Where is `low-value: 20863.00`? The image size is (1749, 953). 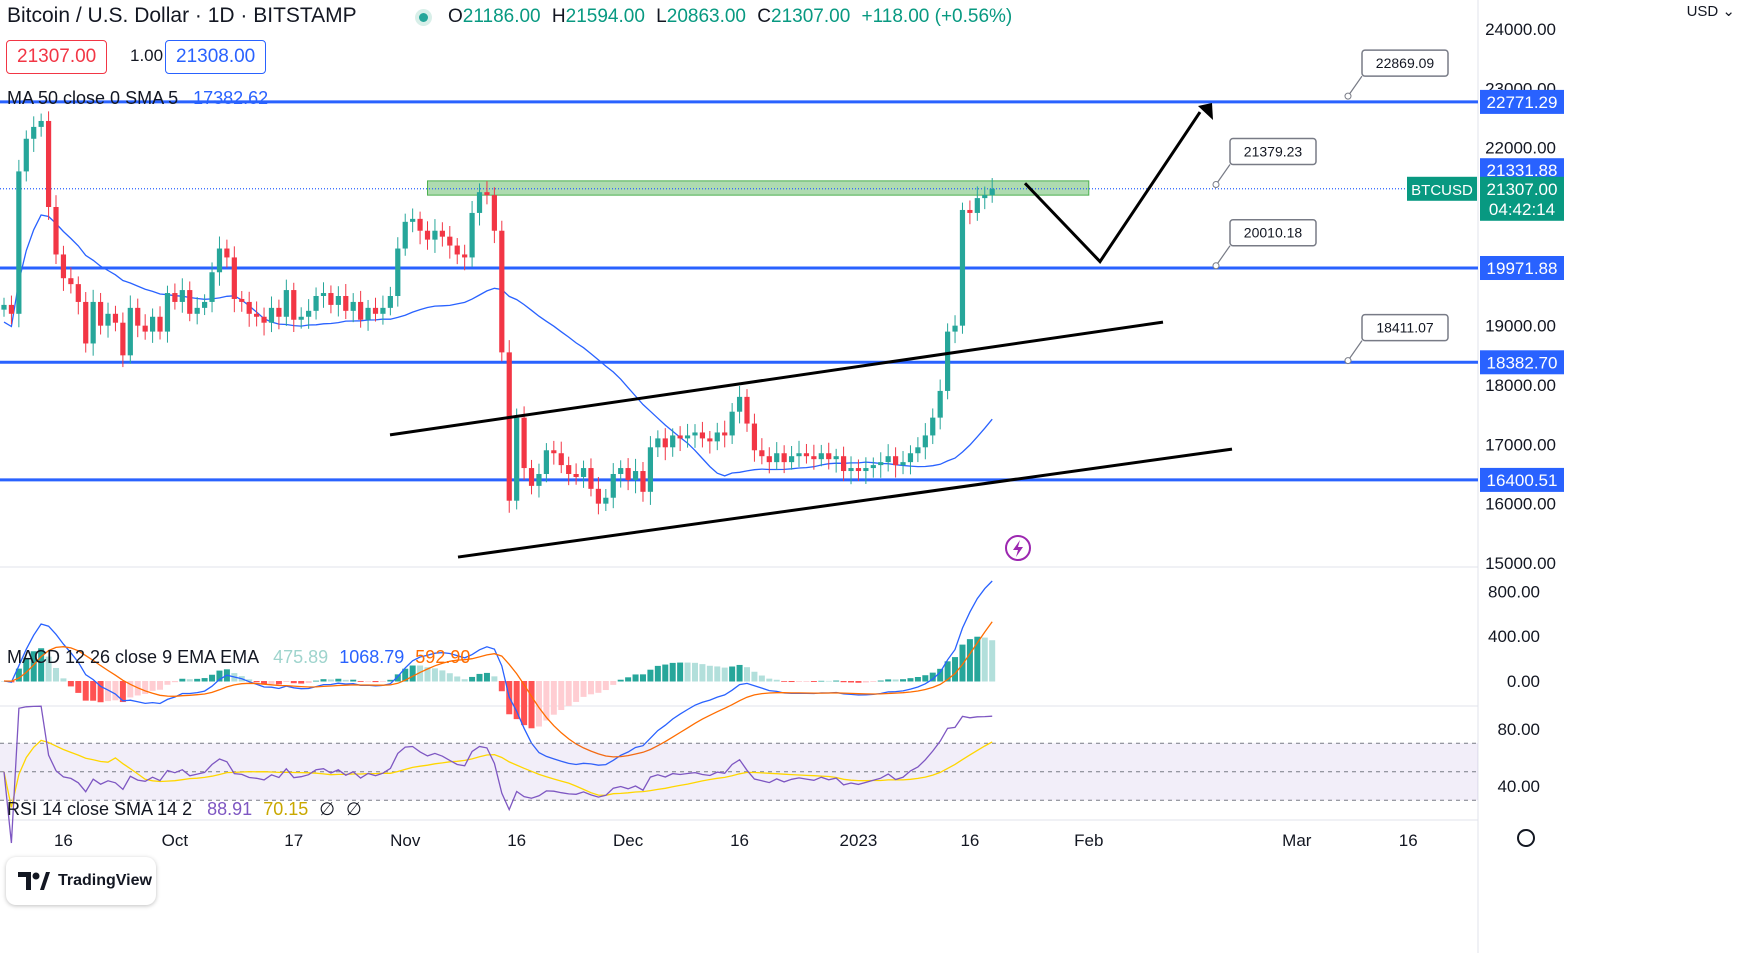 low-value: 20863.00 is located at coordinates (706, 16).